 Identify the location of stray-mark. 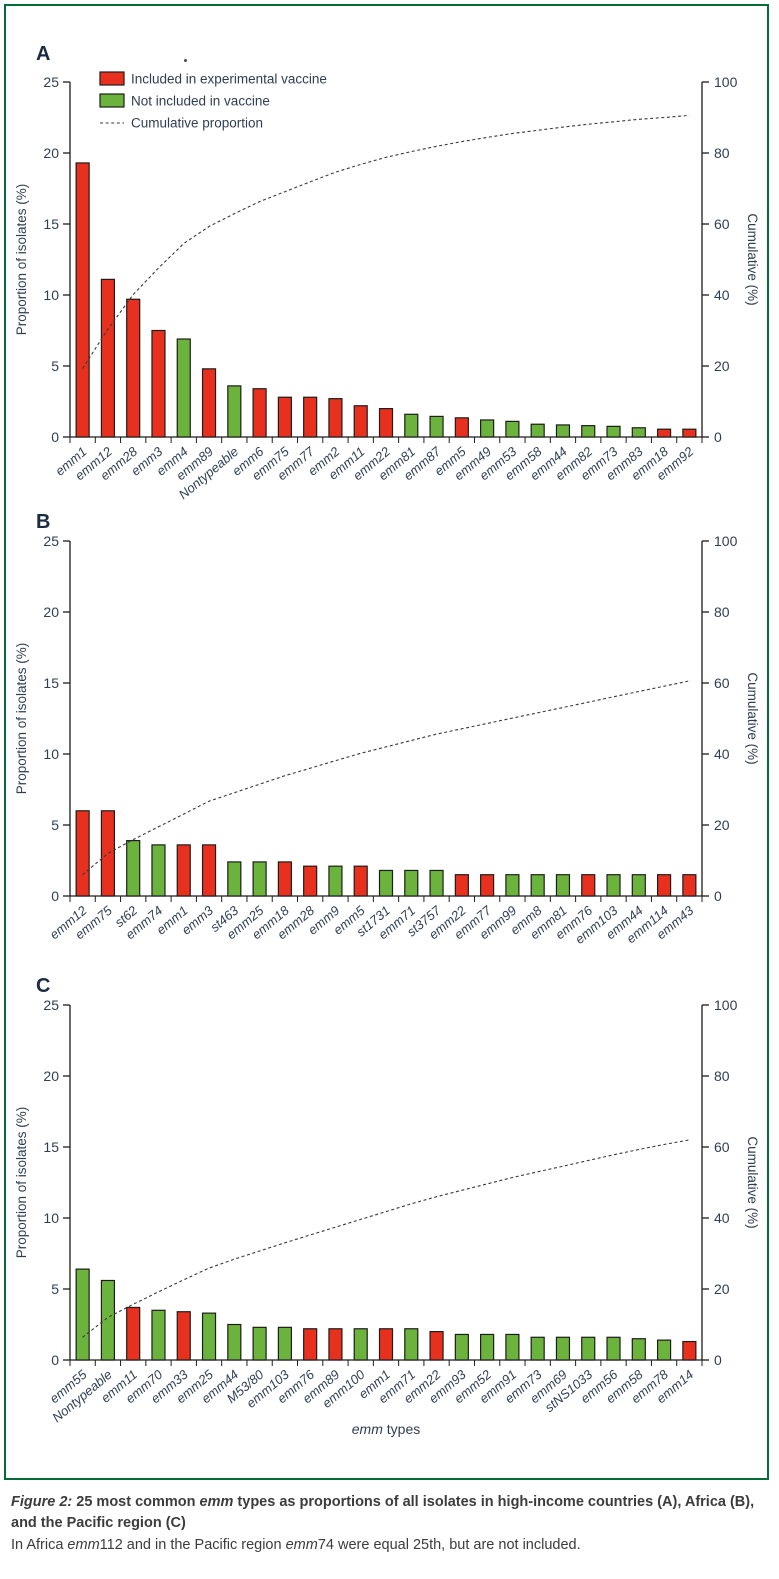
(185, 60).